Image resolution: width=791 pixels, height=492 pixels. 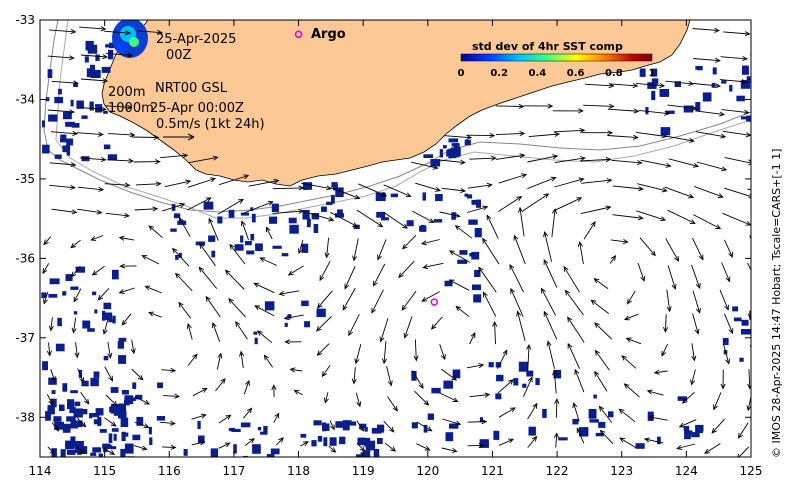 I want to click on x-tick-label: 119, so click(x=363, y=471).